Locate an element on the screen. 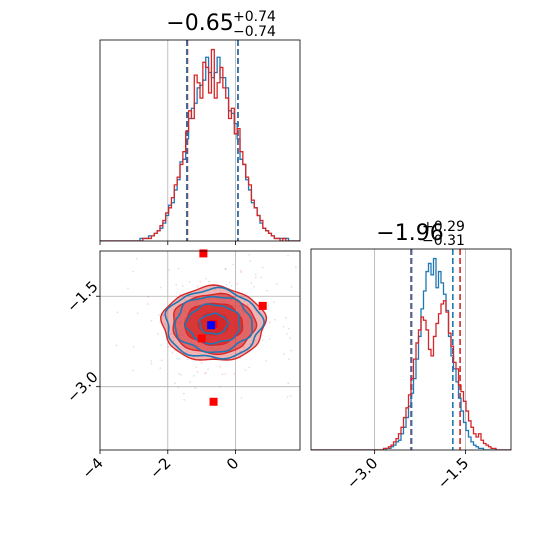 The image size is (550, 550). panel-title: −1.96 is located at coordinates (409, 233).